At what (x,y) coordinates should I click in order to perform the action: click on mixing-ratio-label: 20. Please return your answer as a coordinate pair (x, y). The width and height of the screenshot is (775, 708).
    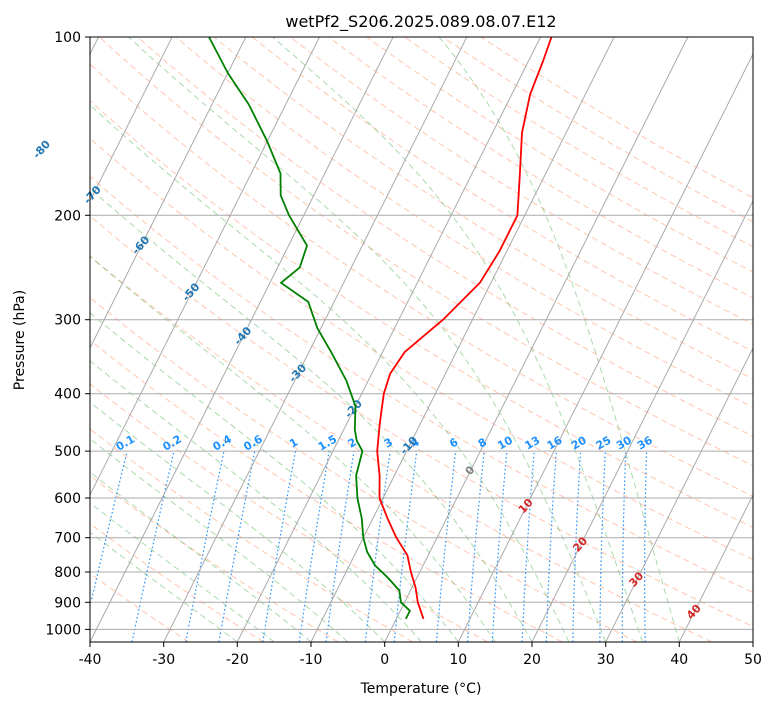
    Looking at the image, I should click on (579, 442).